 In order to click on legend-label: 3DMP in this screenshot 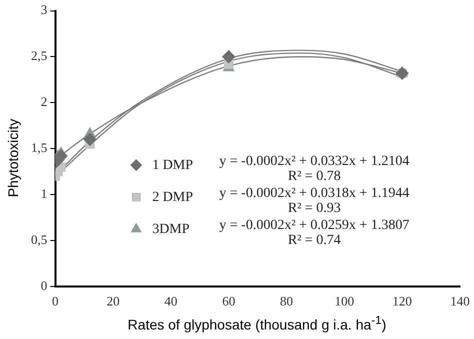, I will do `click(171, 229)`.